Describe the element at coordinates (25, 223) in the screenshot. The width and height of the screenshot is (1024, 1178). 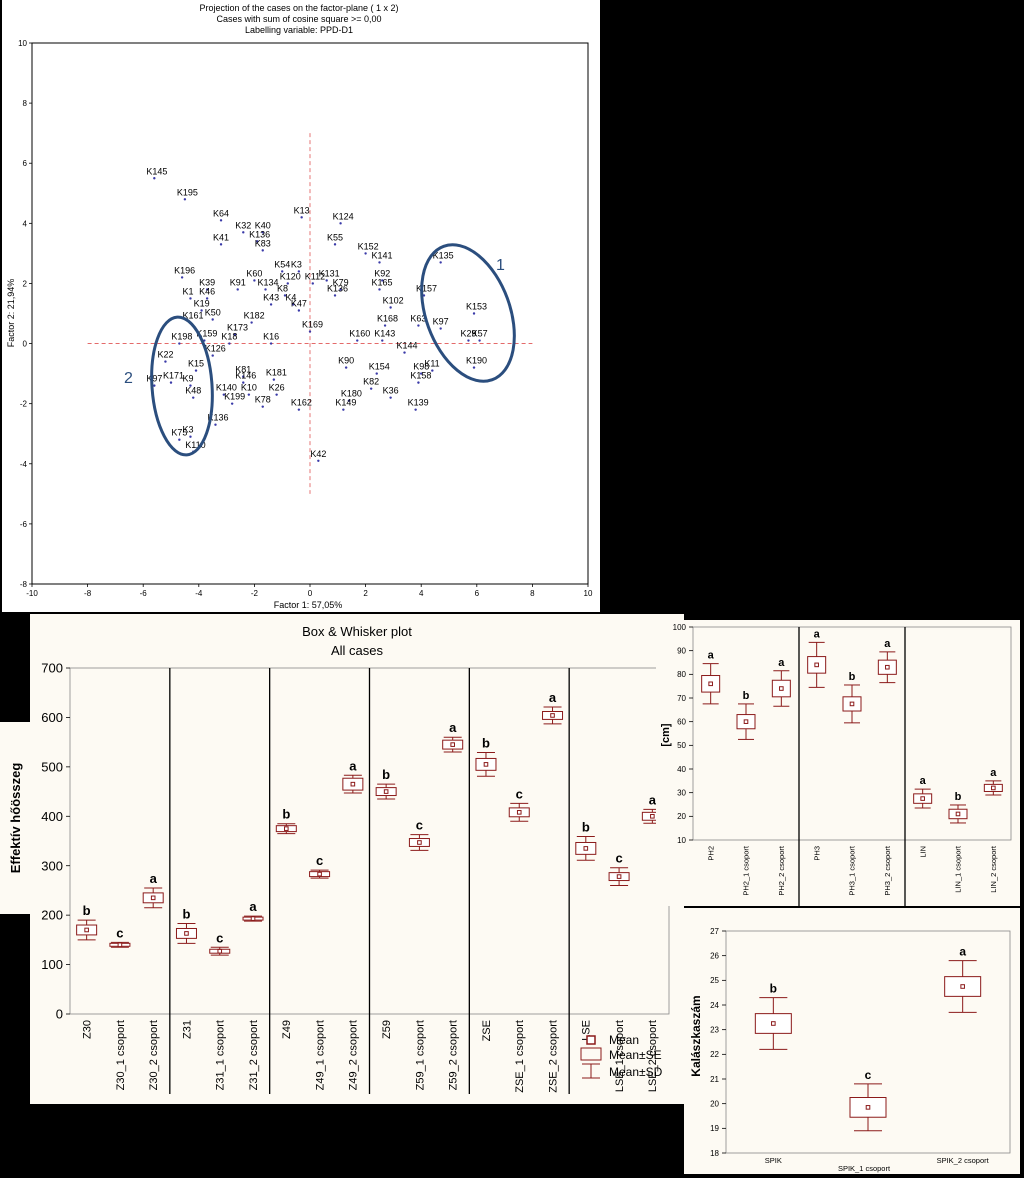
I see `scatter-y-tick-label: 4` at that location.